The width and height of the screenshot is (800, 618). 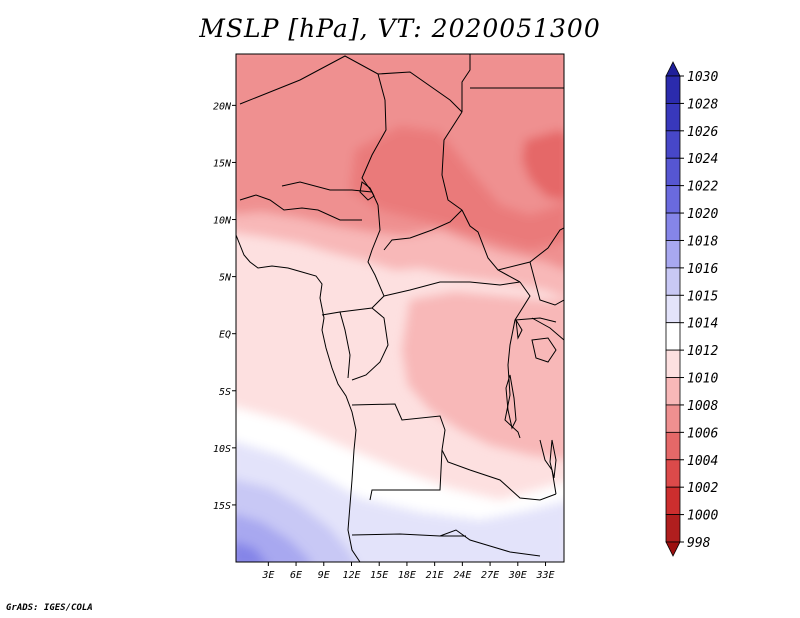 I want to click on colorbar-label: 1014, so click(x=702, y=324).